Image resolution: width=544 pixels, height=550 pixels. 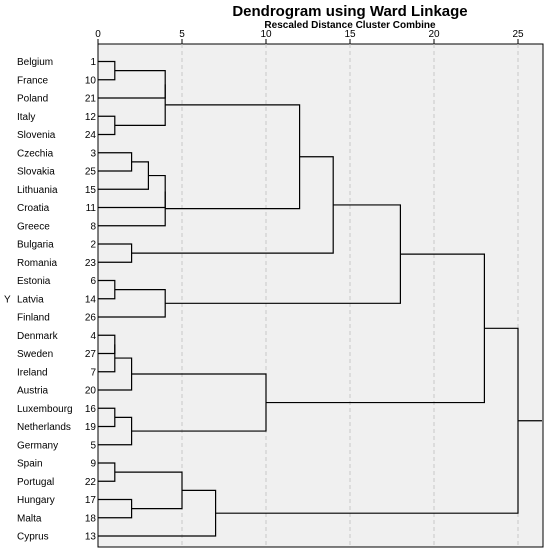 I want to click on leaf-case-number: 9, so click(x=93, y=464).